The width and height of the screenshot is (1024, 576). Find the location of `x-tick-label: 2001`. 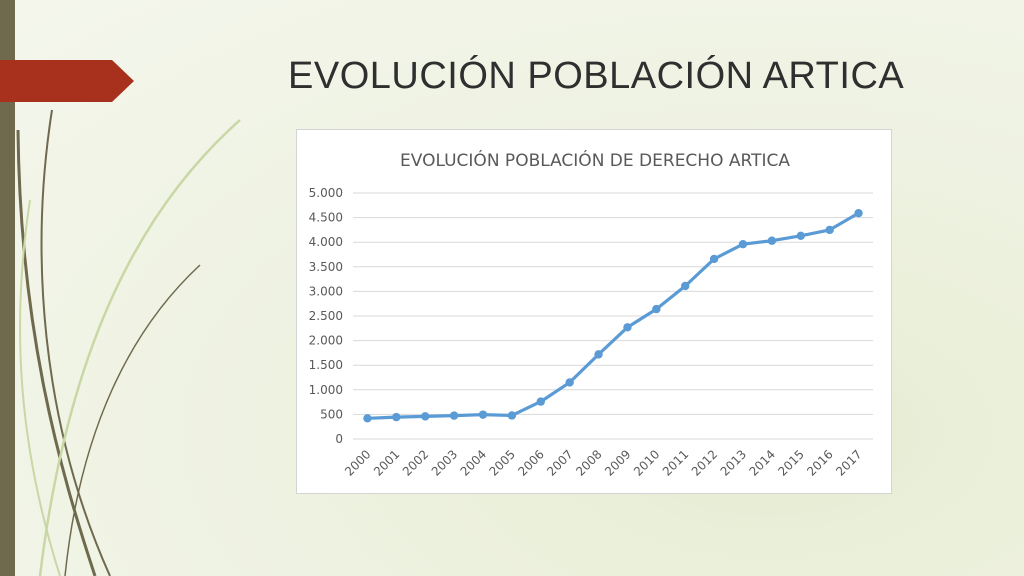

x-tick-label: 2001 is located at coordinates (386, 462).